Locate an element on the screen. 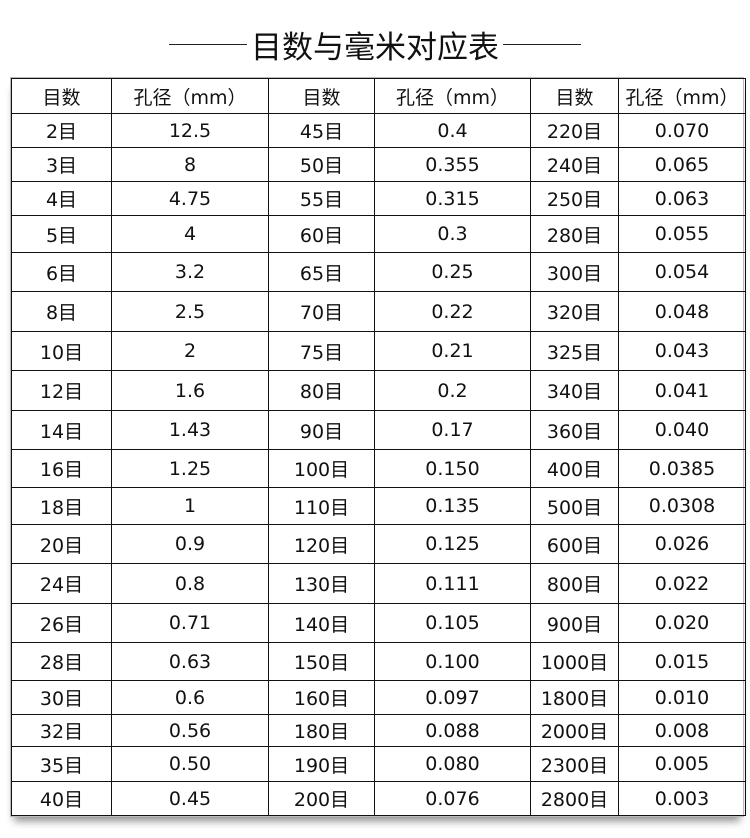  aperture-cell: 4 is located at coordinates (190, 234).